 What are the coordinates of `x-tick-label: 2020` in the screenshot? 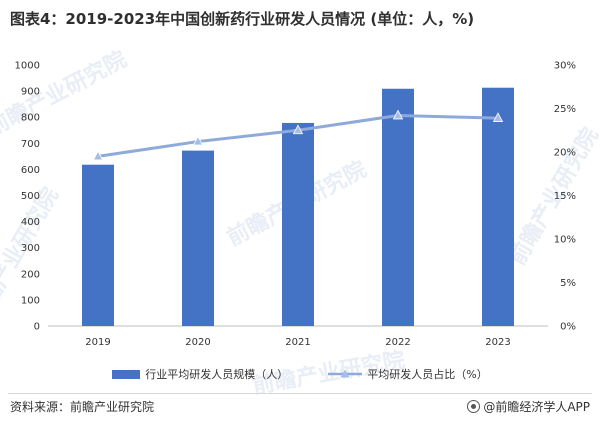 It's located at (197, 342).